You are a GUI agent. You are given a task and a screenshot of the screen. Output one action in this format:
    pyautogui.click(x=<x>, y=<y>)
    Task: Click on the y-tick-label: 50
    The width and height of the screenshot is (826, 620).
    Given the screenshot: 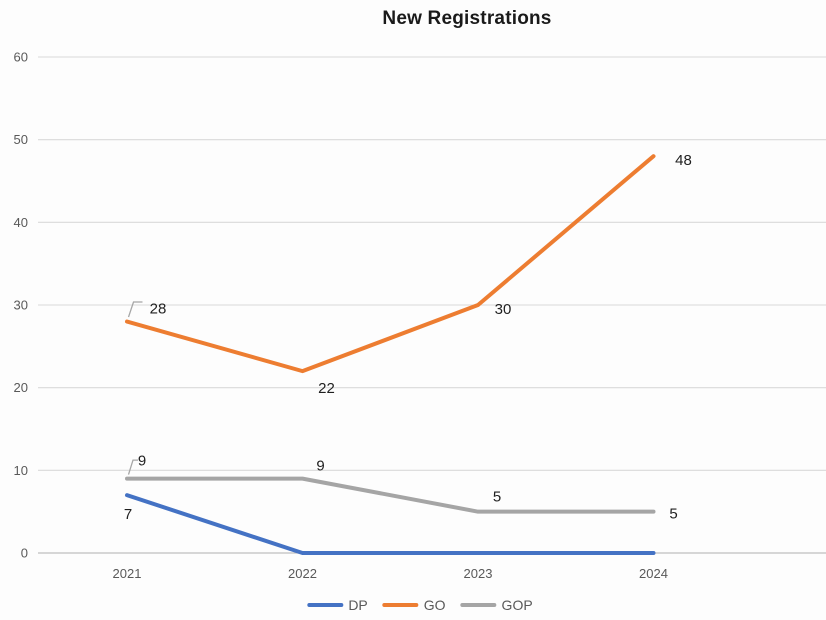 What is the action you would take?
    pyautogui.click(x=21, y=139)
    